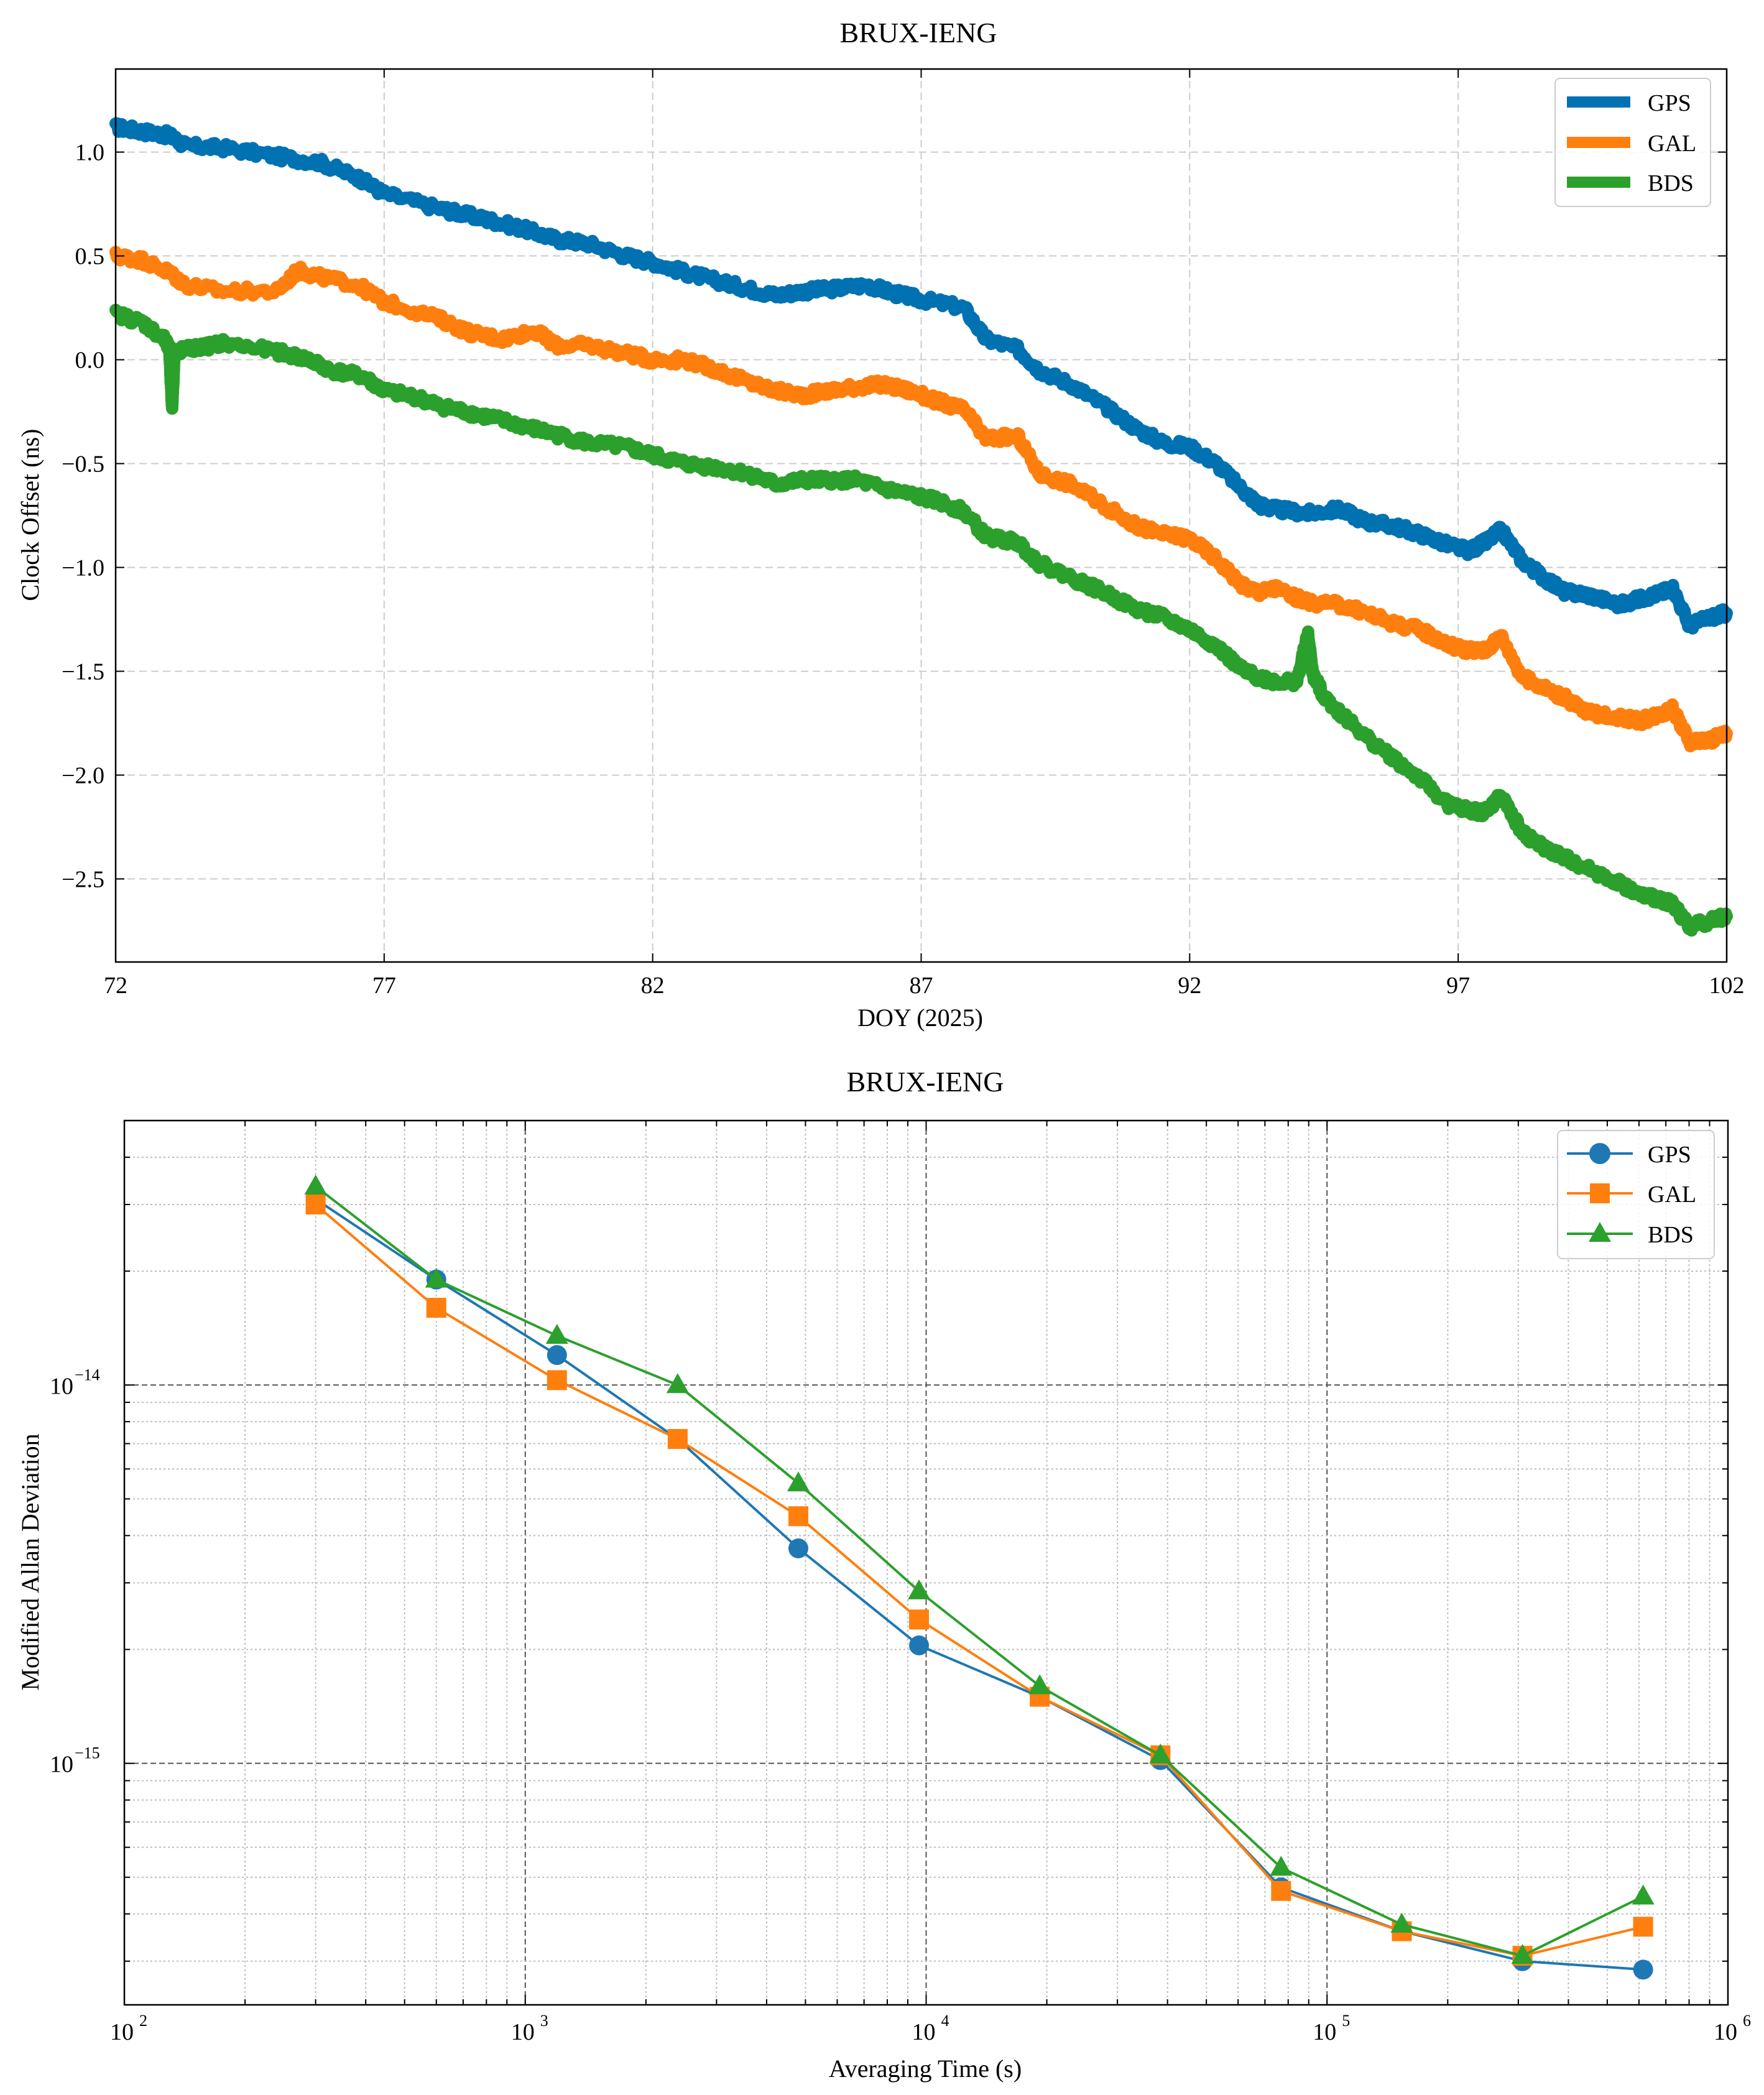  What do you see at coordinates (918, 33) in the screenshot?
I see `clock-offset-title: BRUX-IENG` at bounding box center [918, 33].